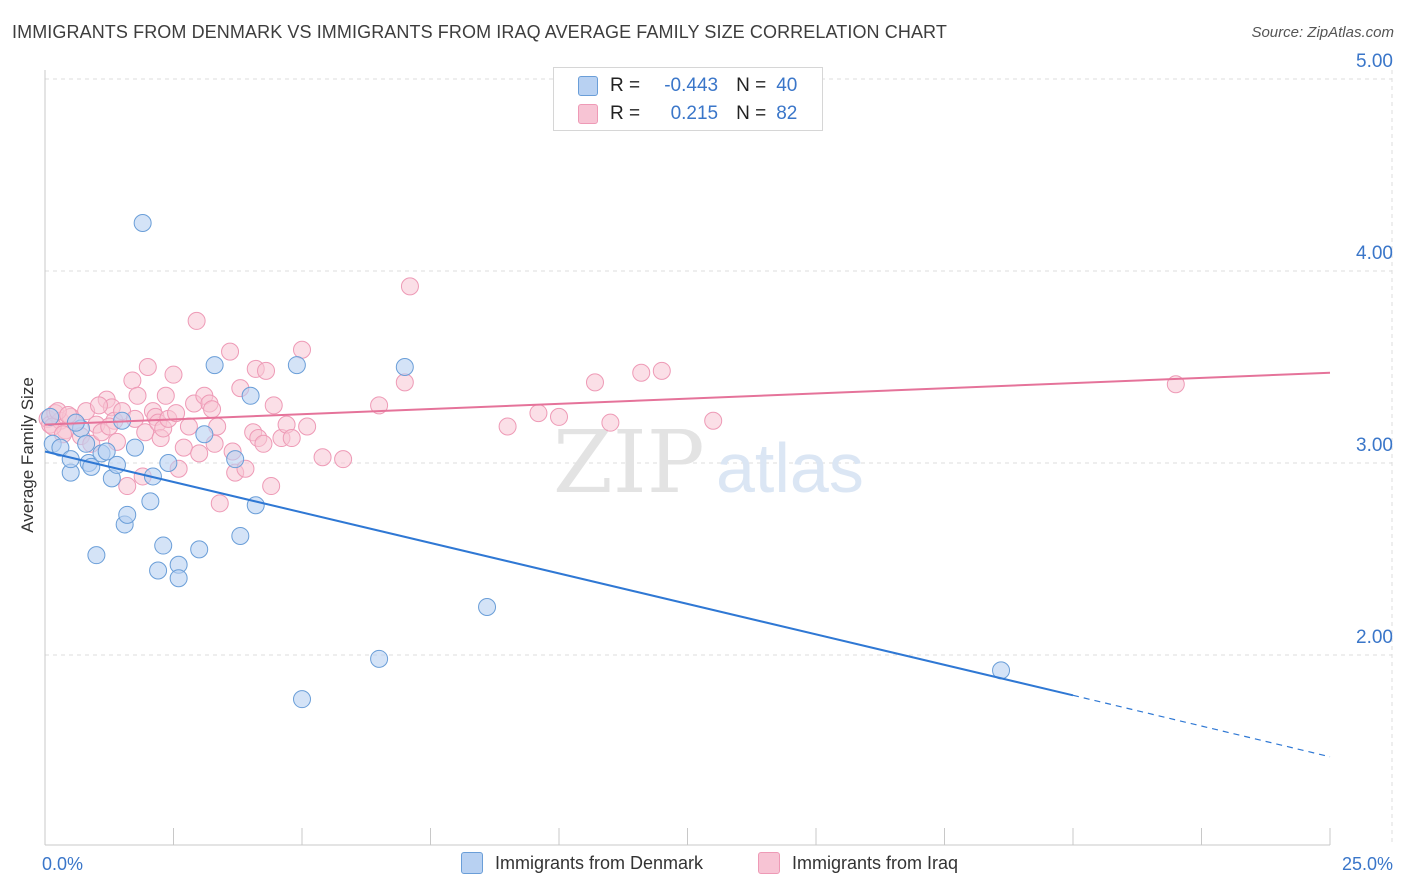  Describe the element at coordinates (1367, 864) in the screenshot. I see `x-tick-label-max: 25.0%` at that location.